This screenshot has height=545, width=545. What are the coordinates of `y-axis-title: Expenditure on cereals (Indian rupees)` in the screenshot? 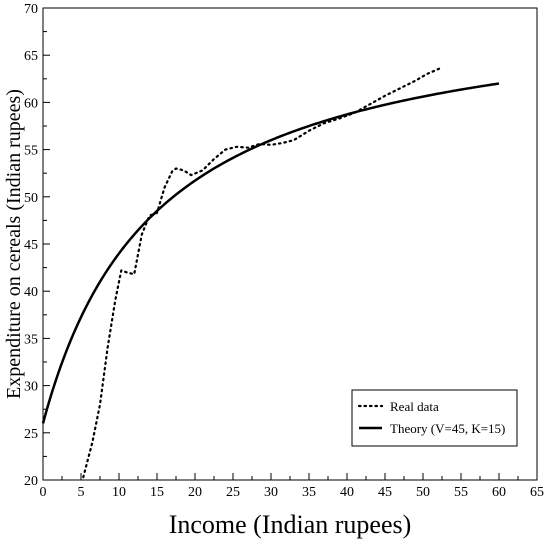 It's located at (14, 244).